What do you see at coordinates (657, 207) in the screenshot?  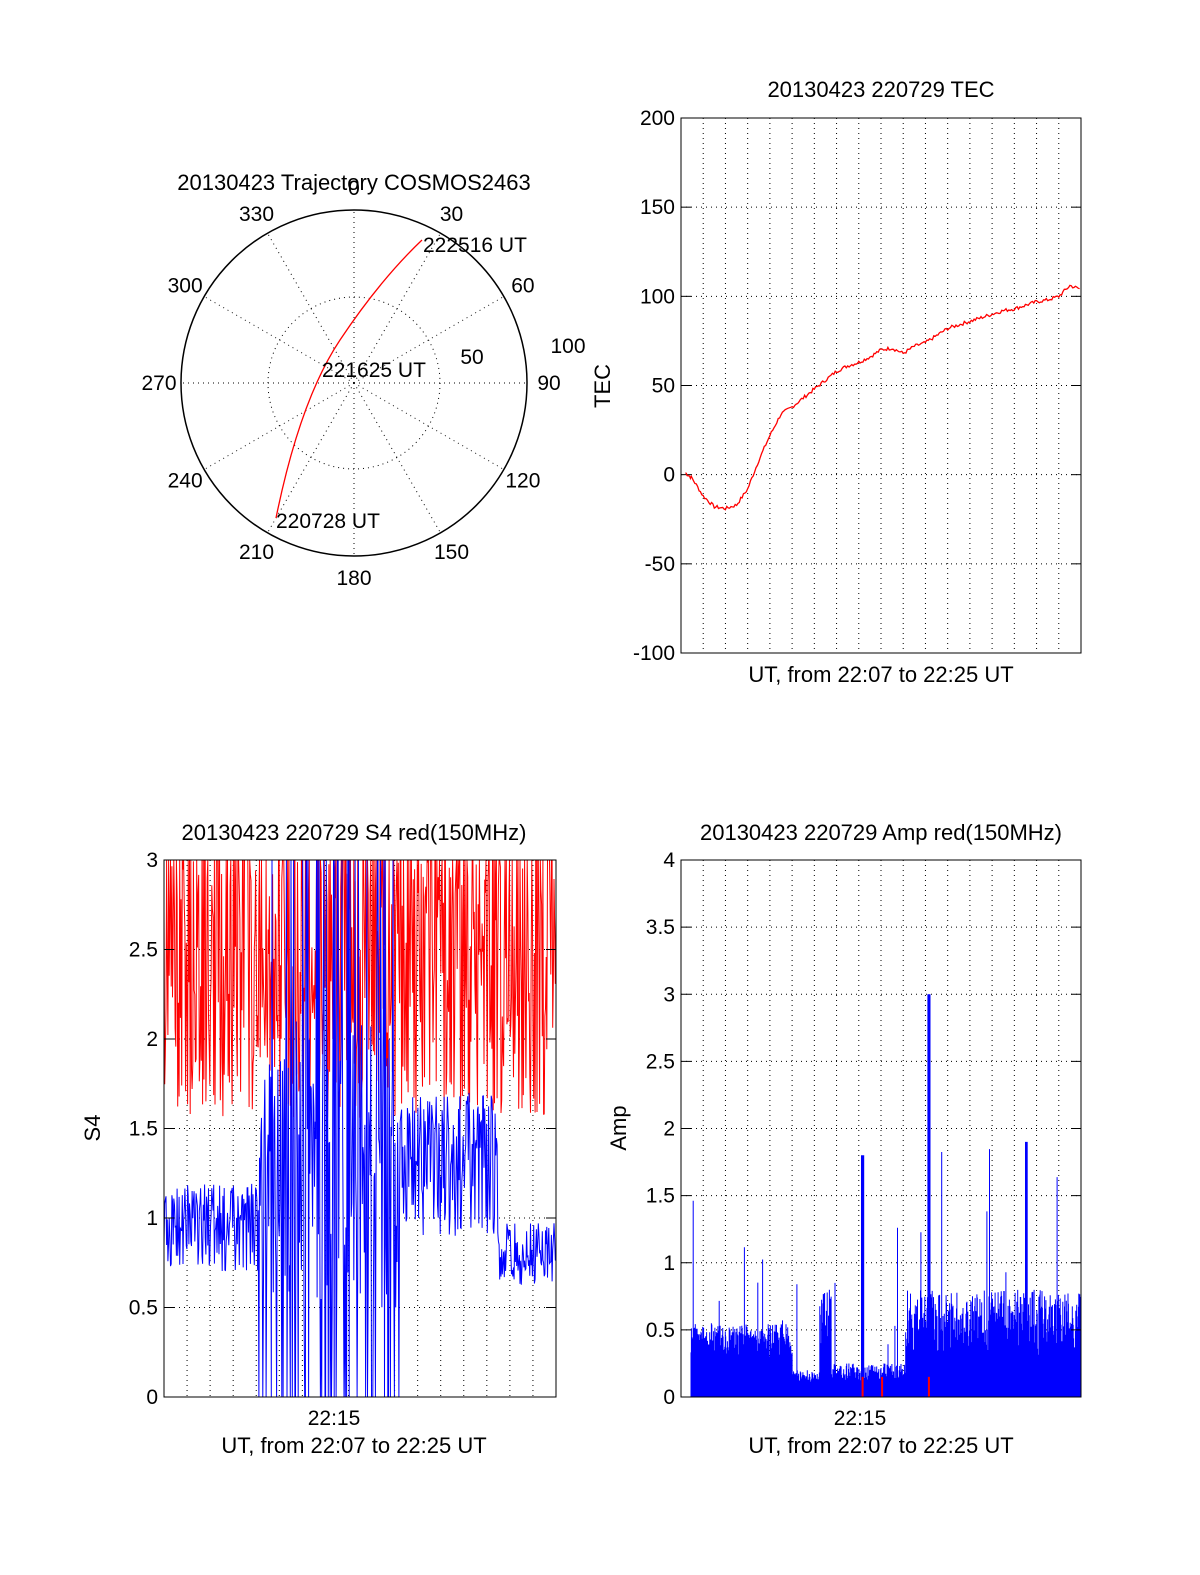 I see `y-tick-label: 150` at bounding box center [657, 207].